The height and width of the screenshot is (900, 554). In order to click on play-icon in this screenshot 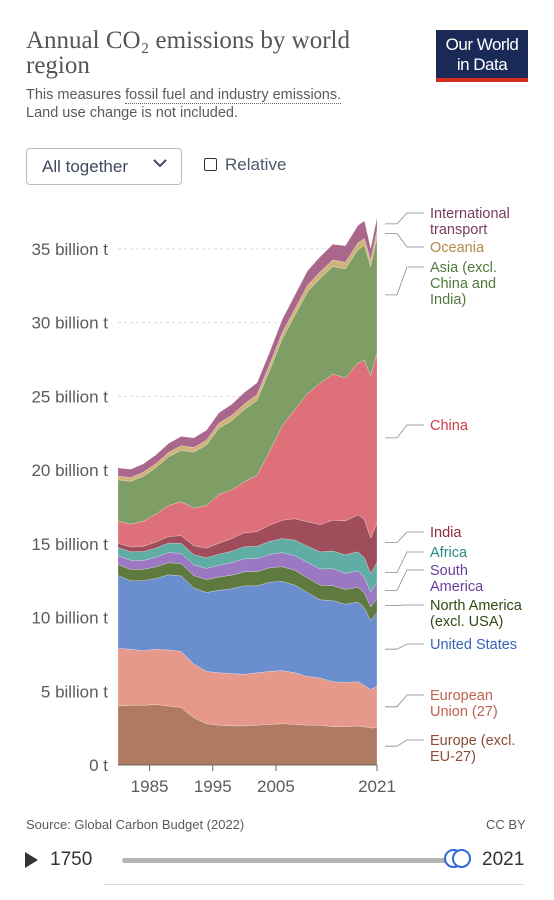, I will do `click(31, 860)`.